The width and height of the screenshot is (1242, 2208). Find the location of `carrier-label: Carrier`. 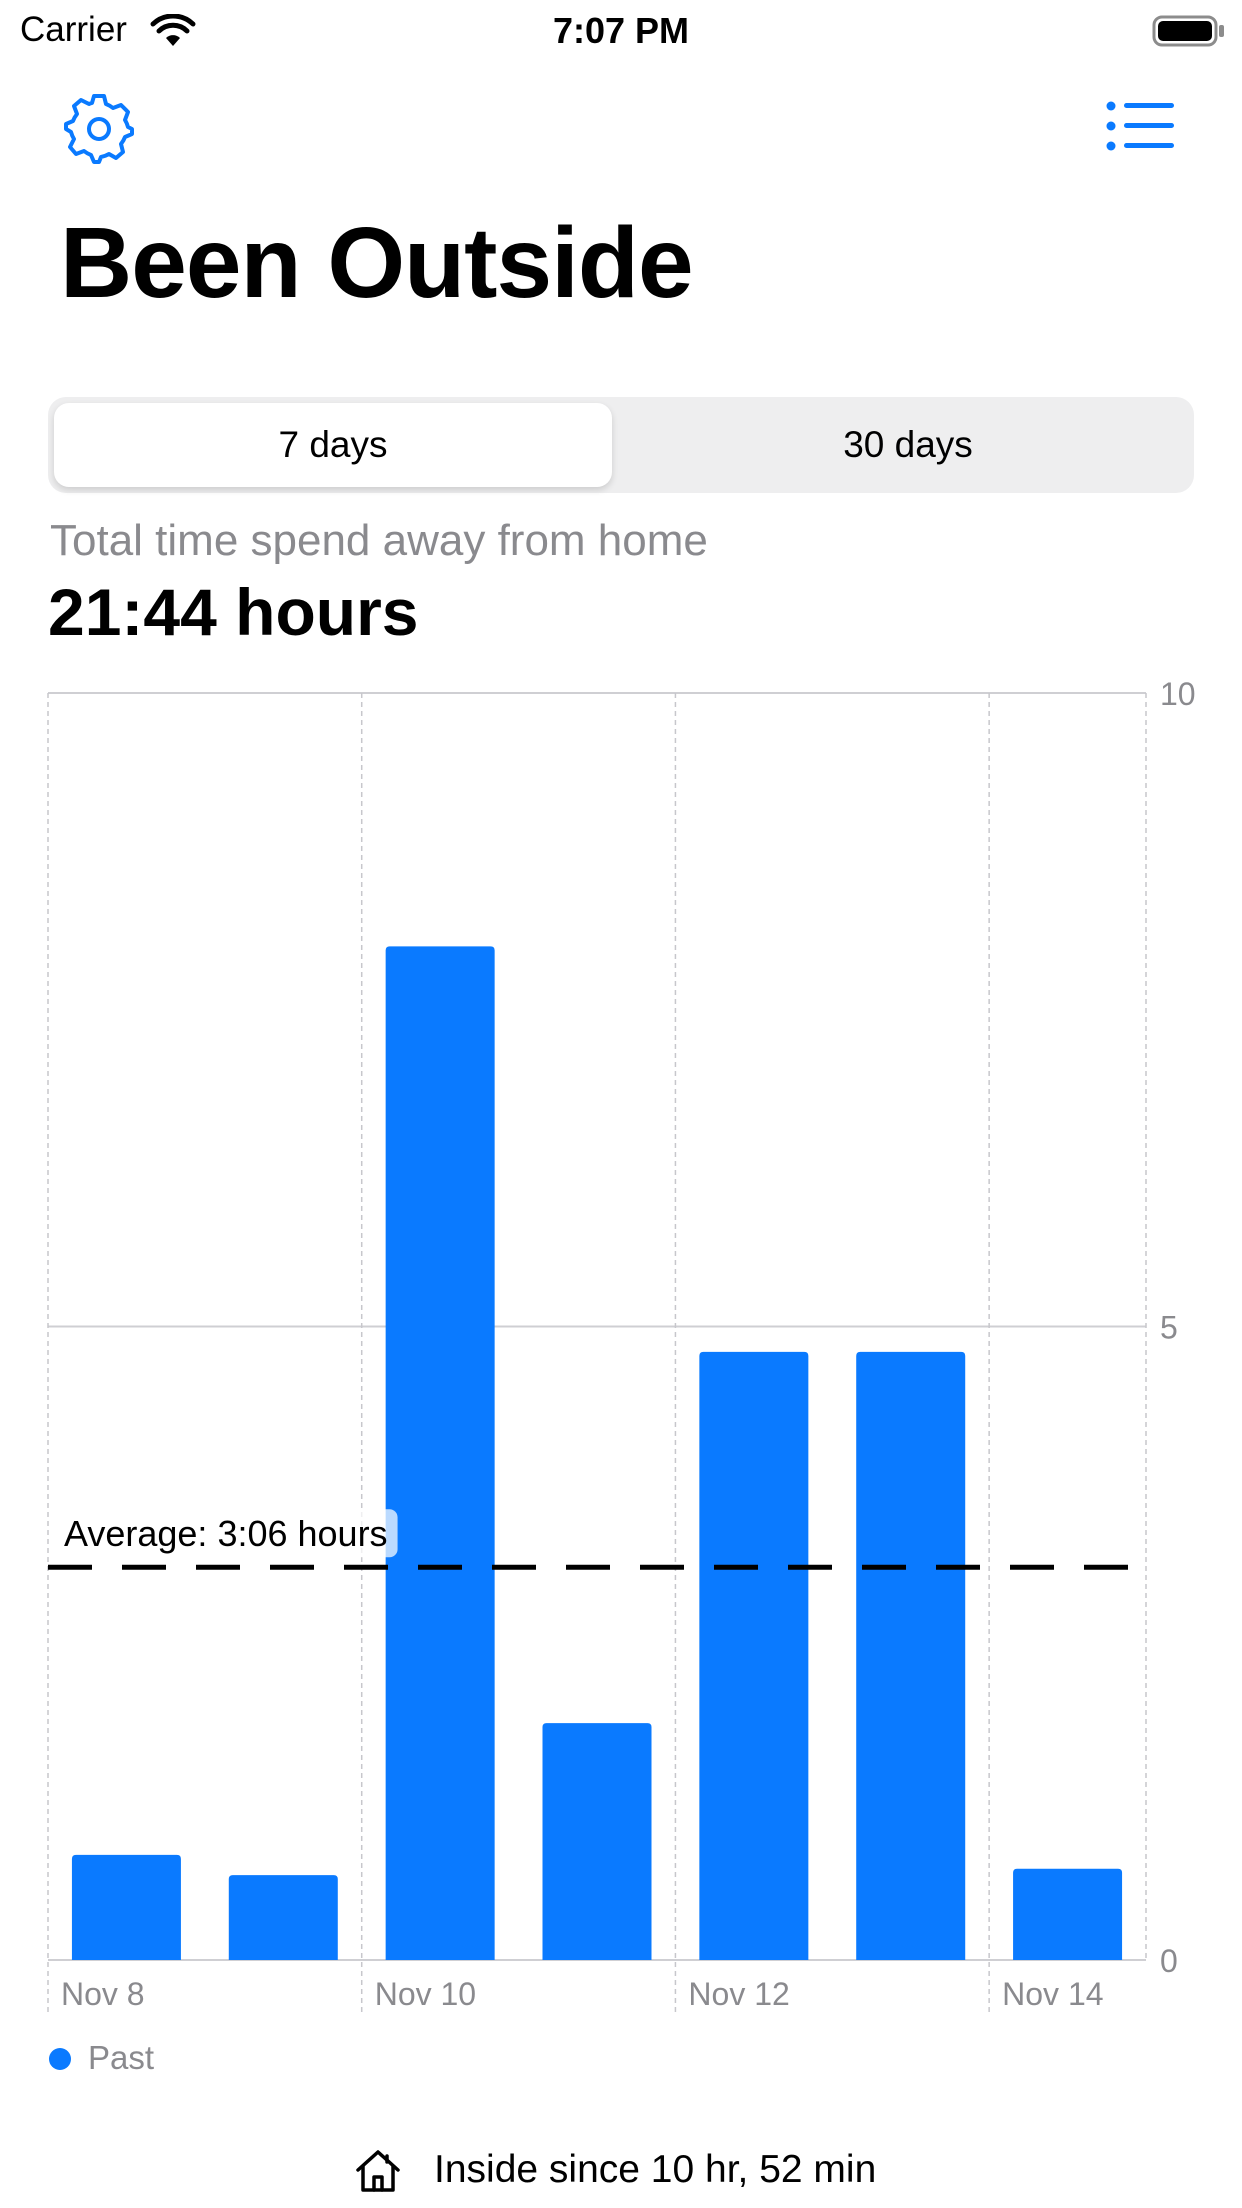

carrier-label: Carrier is located at coordinates (73, 29).